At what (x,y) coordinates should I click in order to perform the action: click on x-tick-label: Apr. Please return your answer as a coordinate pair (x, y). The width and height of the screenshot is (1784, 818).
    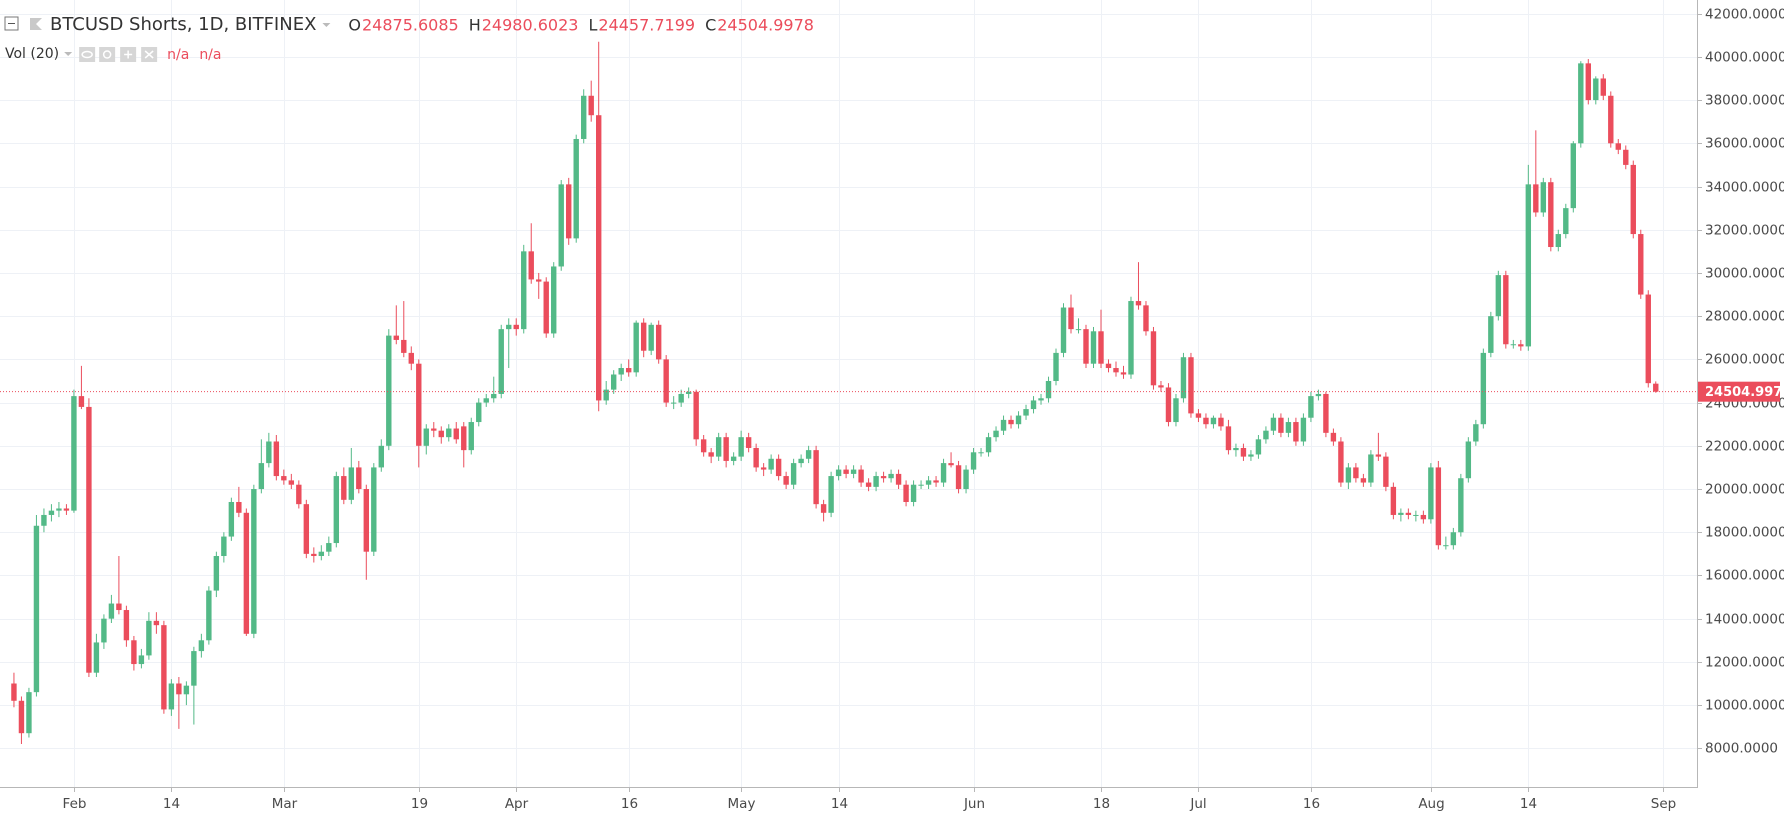
    Looking at the image, I should click on (517, 804).